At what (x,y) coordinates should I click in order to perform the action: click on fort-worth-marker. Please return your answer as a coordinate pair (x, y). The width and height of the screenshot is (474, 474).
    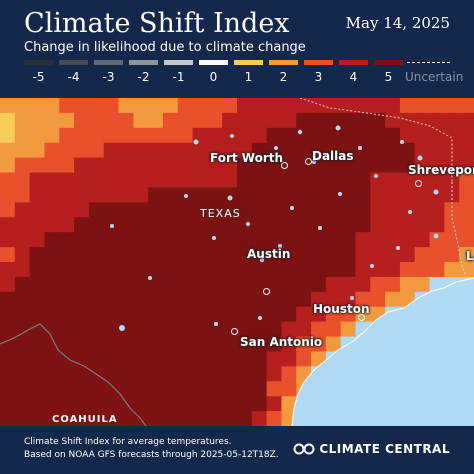
    Looking at the image, I should click on (284, 165).